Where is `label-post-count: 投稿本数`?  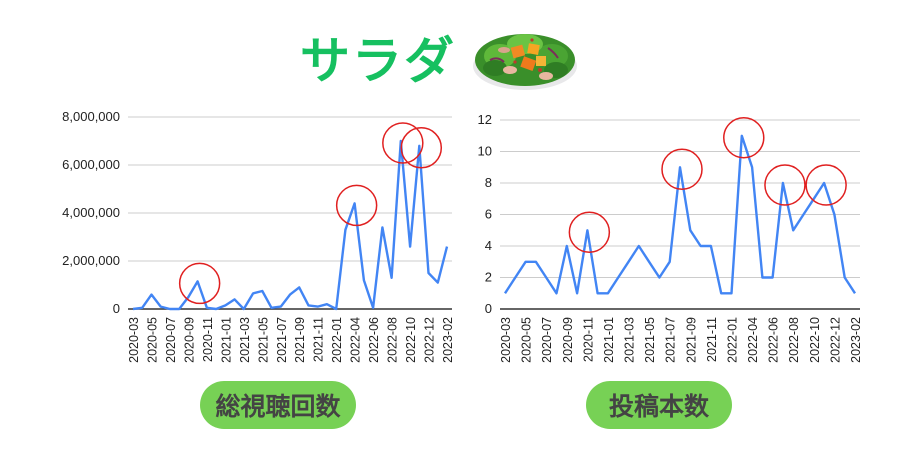 label-post-count: 投稿本数 is located at coordinates (659, 405).